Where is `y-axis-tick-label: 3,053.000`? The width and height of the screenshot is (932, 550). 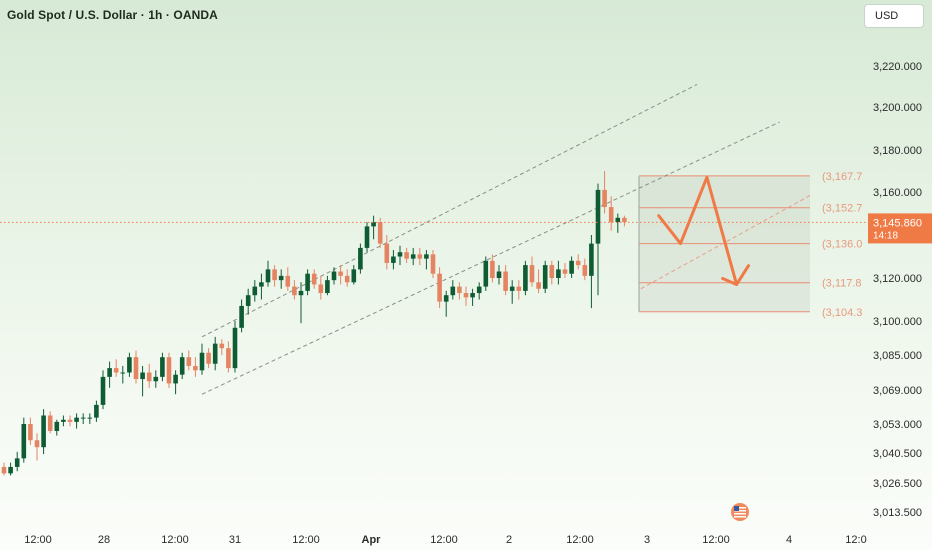 y-axis-tick-label: 3,053.000 is located at coordinates (897, 425).